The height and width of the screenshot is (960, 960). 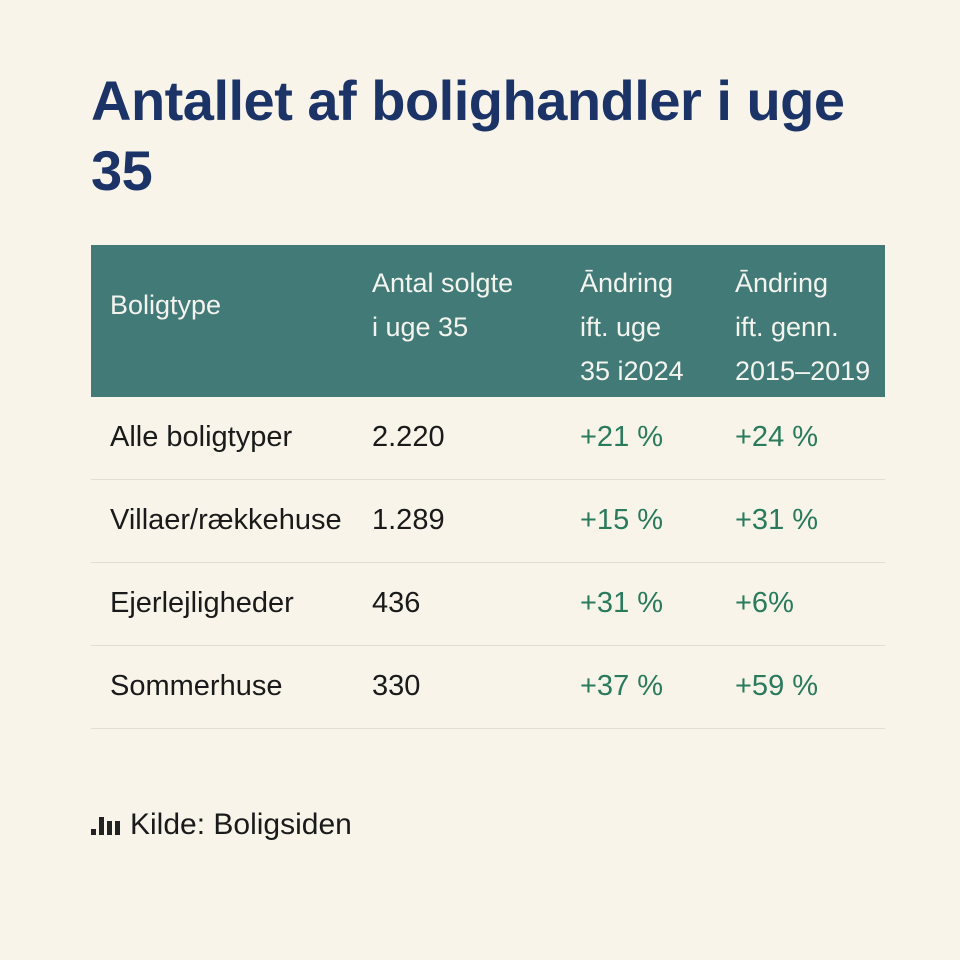 I want to click on header-line: ift. uge, so click(x=621, y=327).